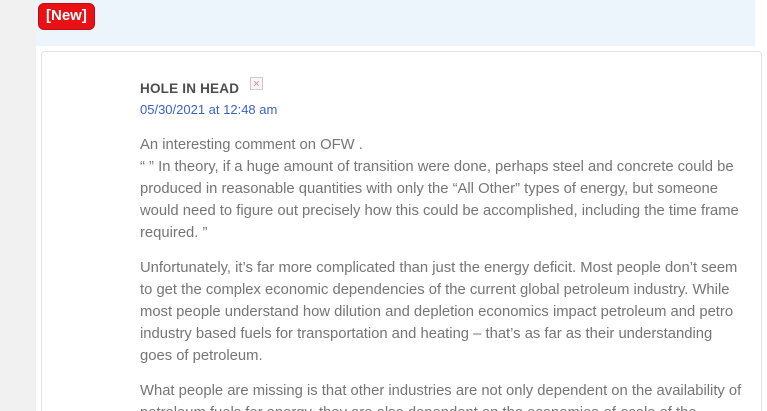  What do you see at coordinates (256, 83) in the screenshot?
I see `broken-image-icon` at bounding box center [256, 83].